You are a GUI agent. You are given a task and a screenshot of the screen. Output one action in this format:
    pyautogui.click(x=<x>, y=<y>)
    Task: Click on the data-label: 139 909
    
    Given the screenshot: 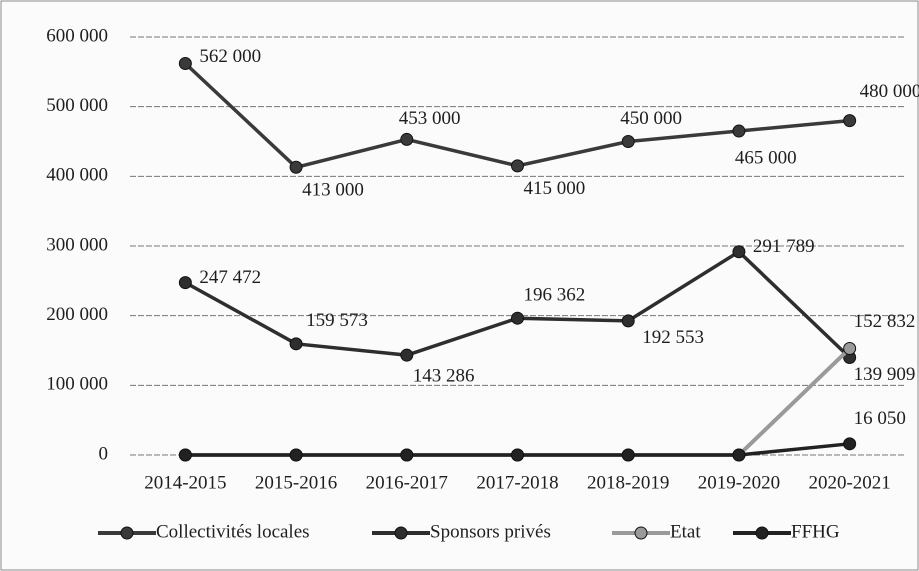 What is the action you would take?
    pyautogui.click(x=885, y=374)
    